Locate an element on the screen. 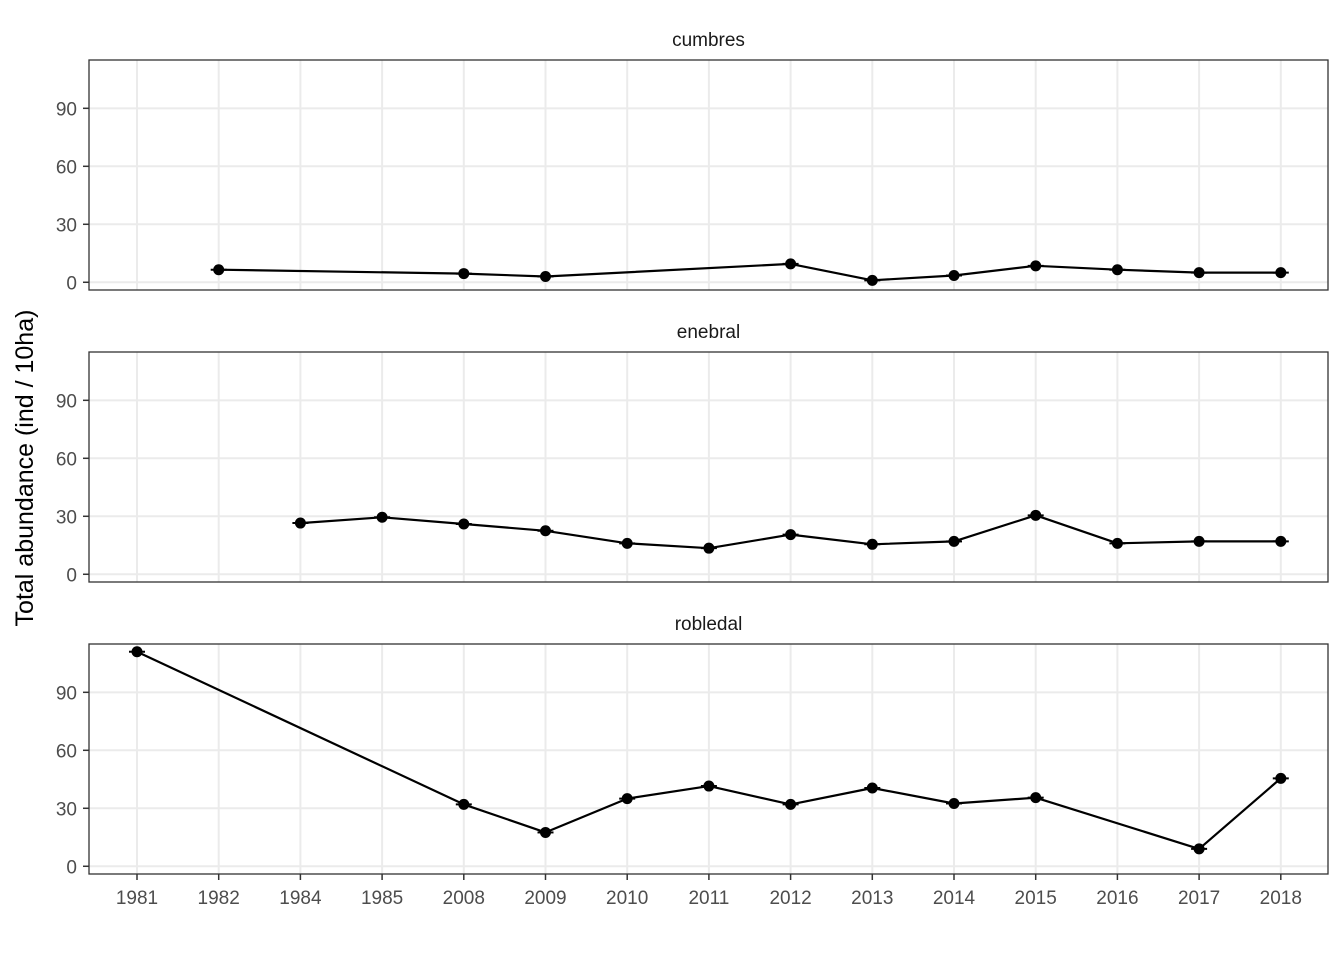  x-tick-label: 2017 is located at coordinates (1199, 898).